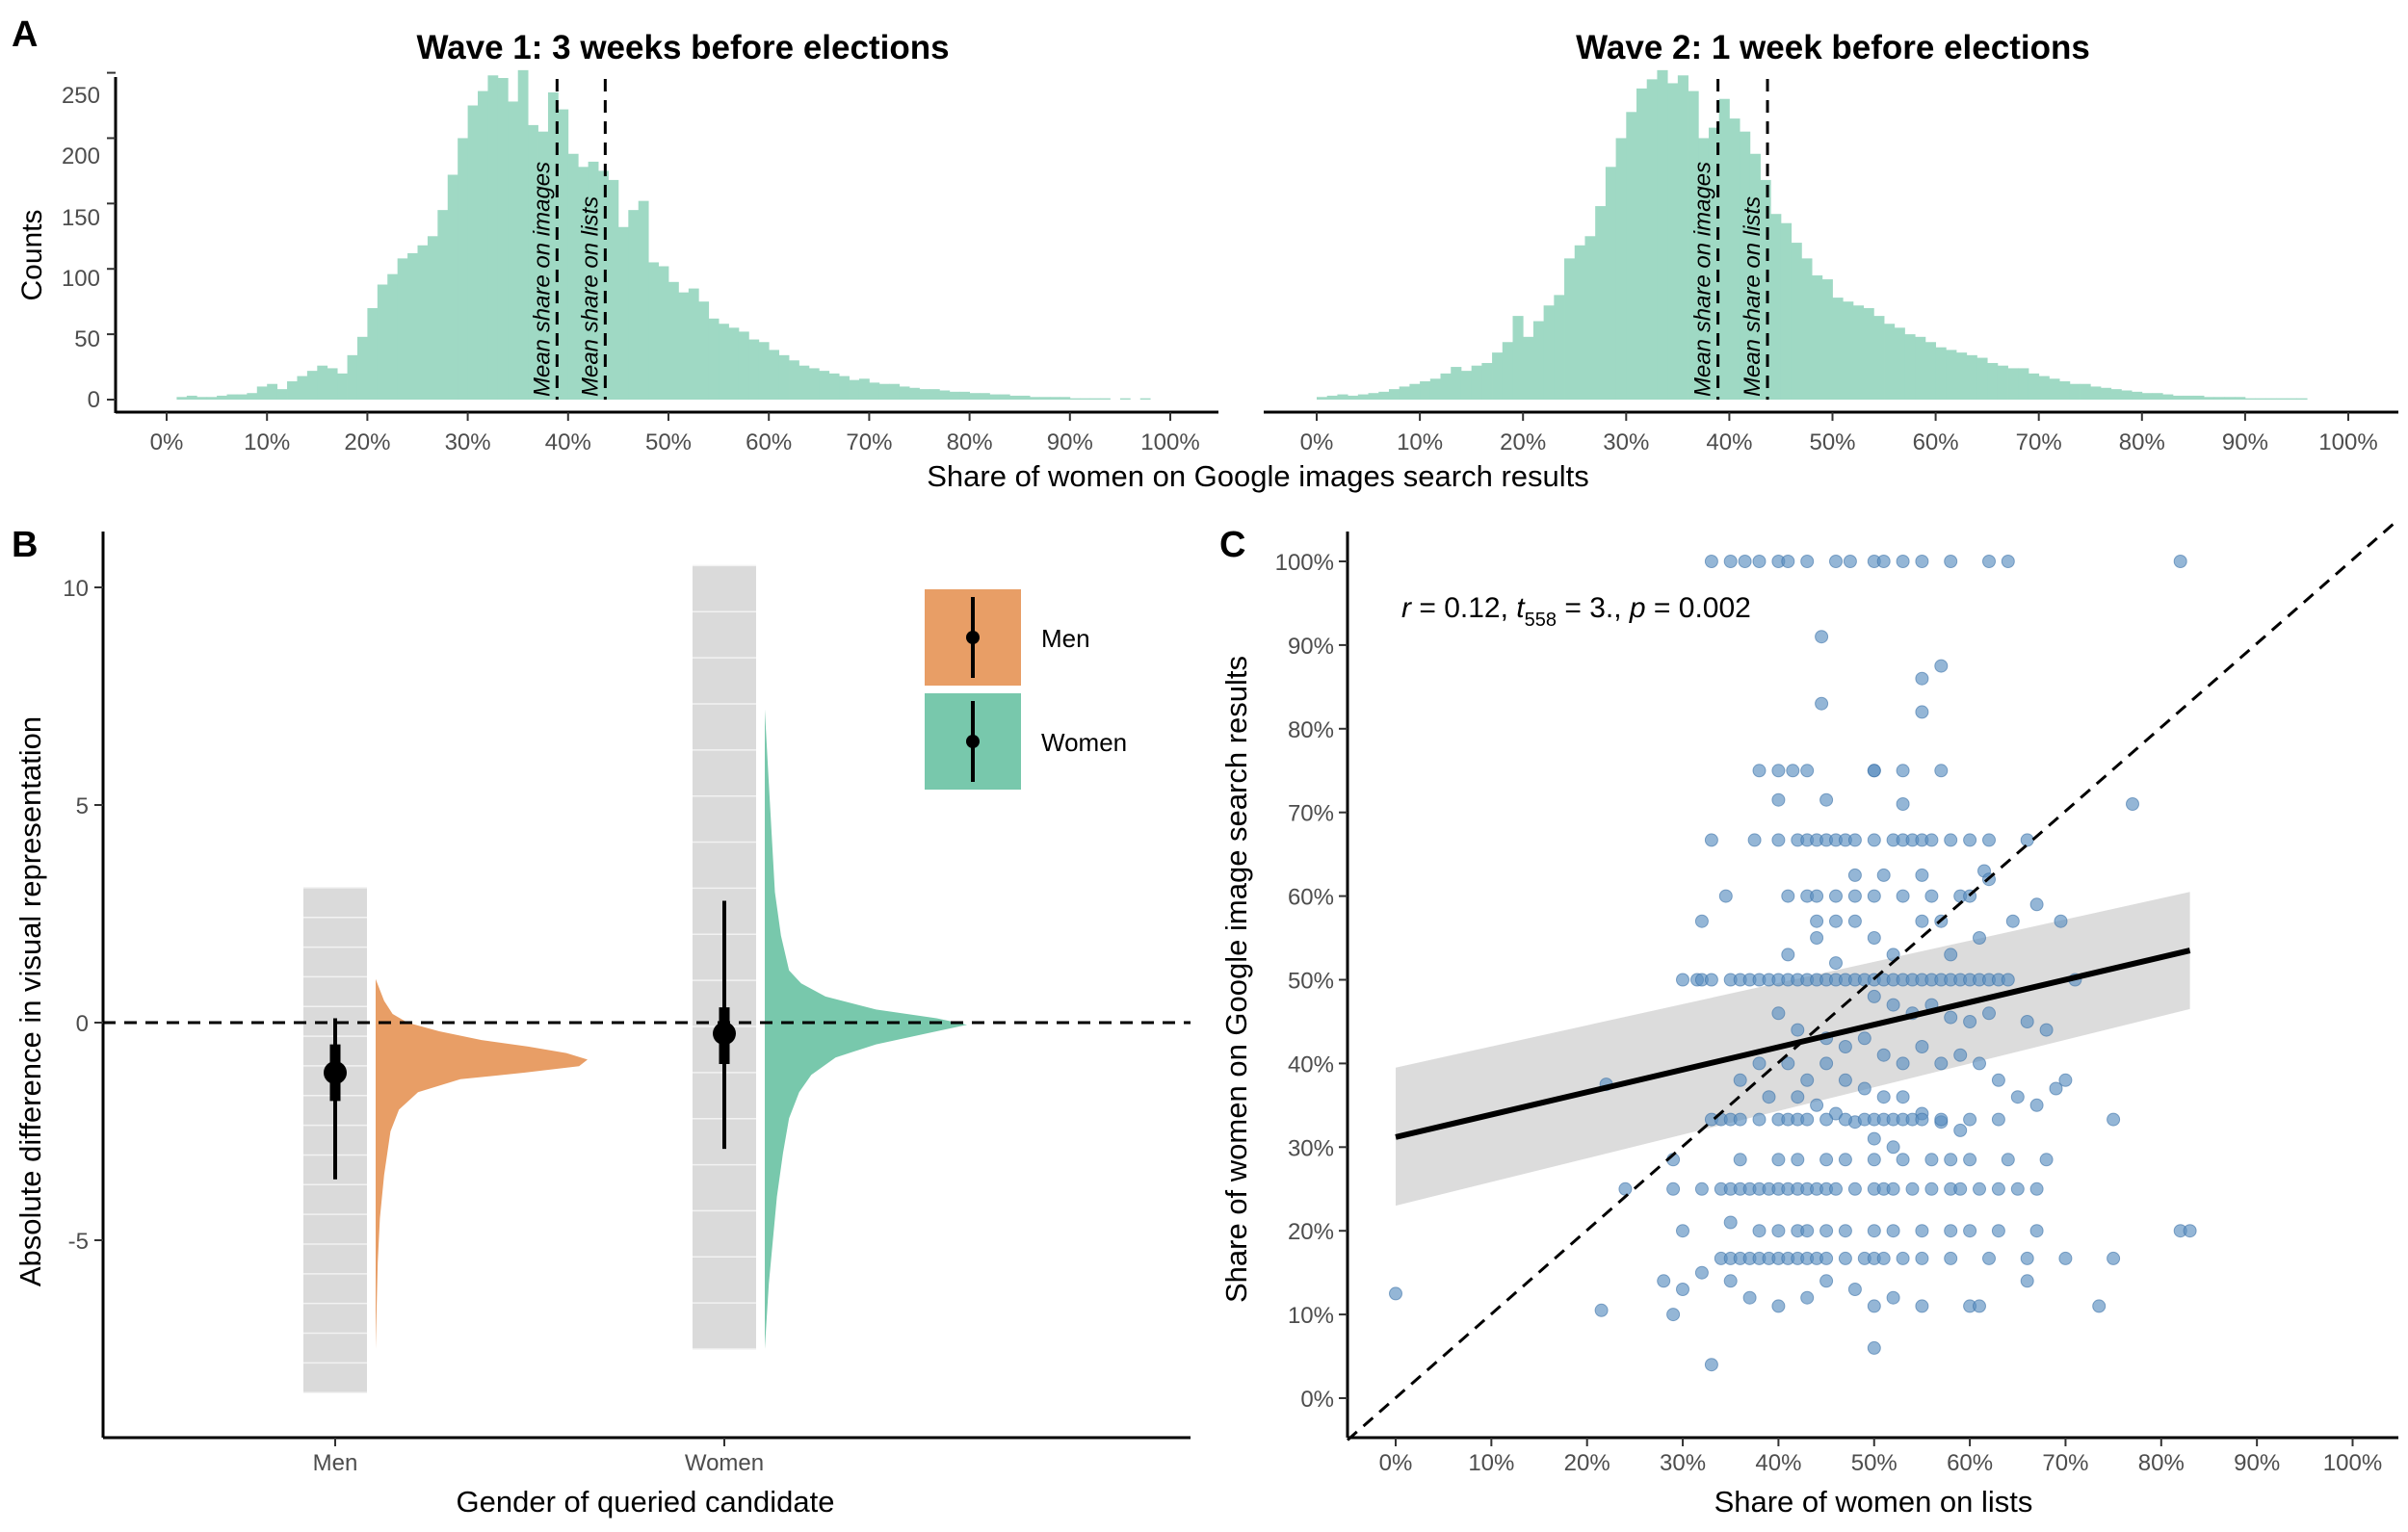 The image size is (2408, 1532). I want to click on ytick-label: 200, so click(81, 156).